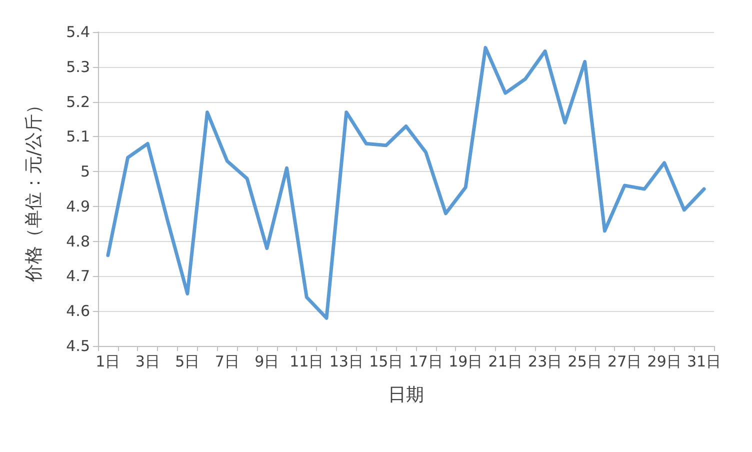 This screenshot has width=752, height=452. What do you see at coordinates (78, 241) in the screenshot?
I see `y-tick-label: 4.8` at bounding box center [78, 241].